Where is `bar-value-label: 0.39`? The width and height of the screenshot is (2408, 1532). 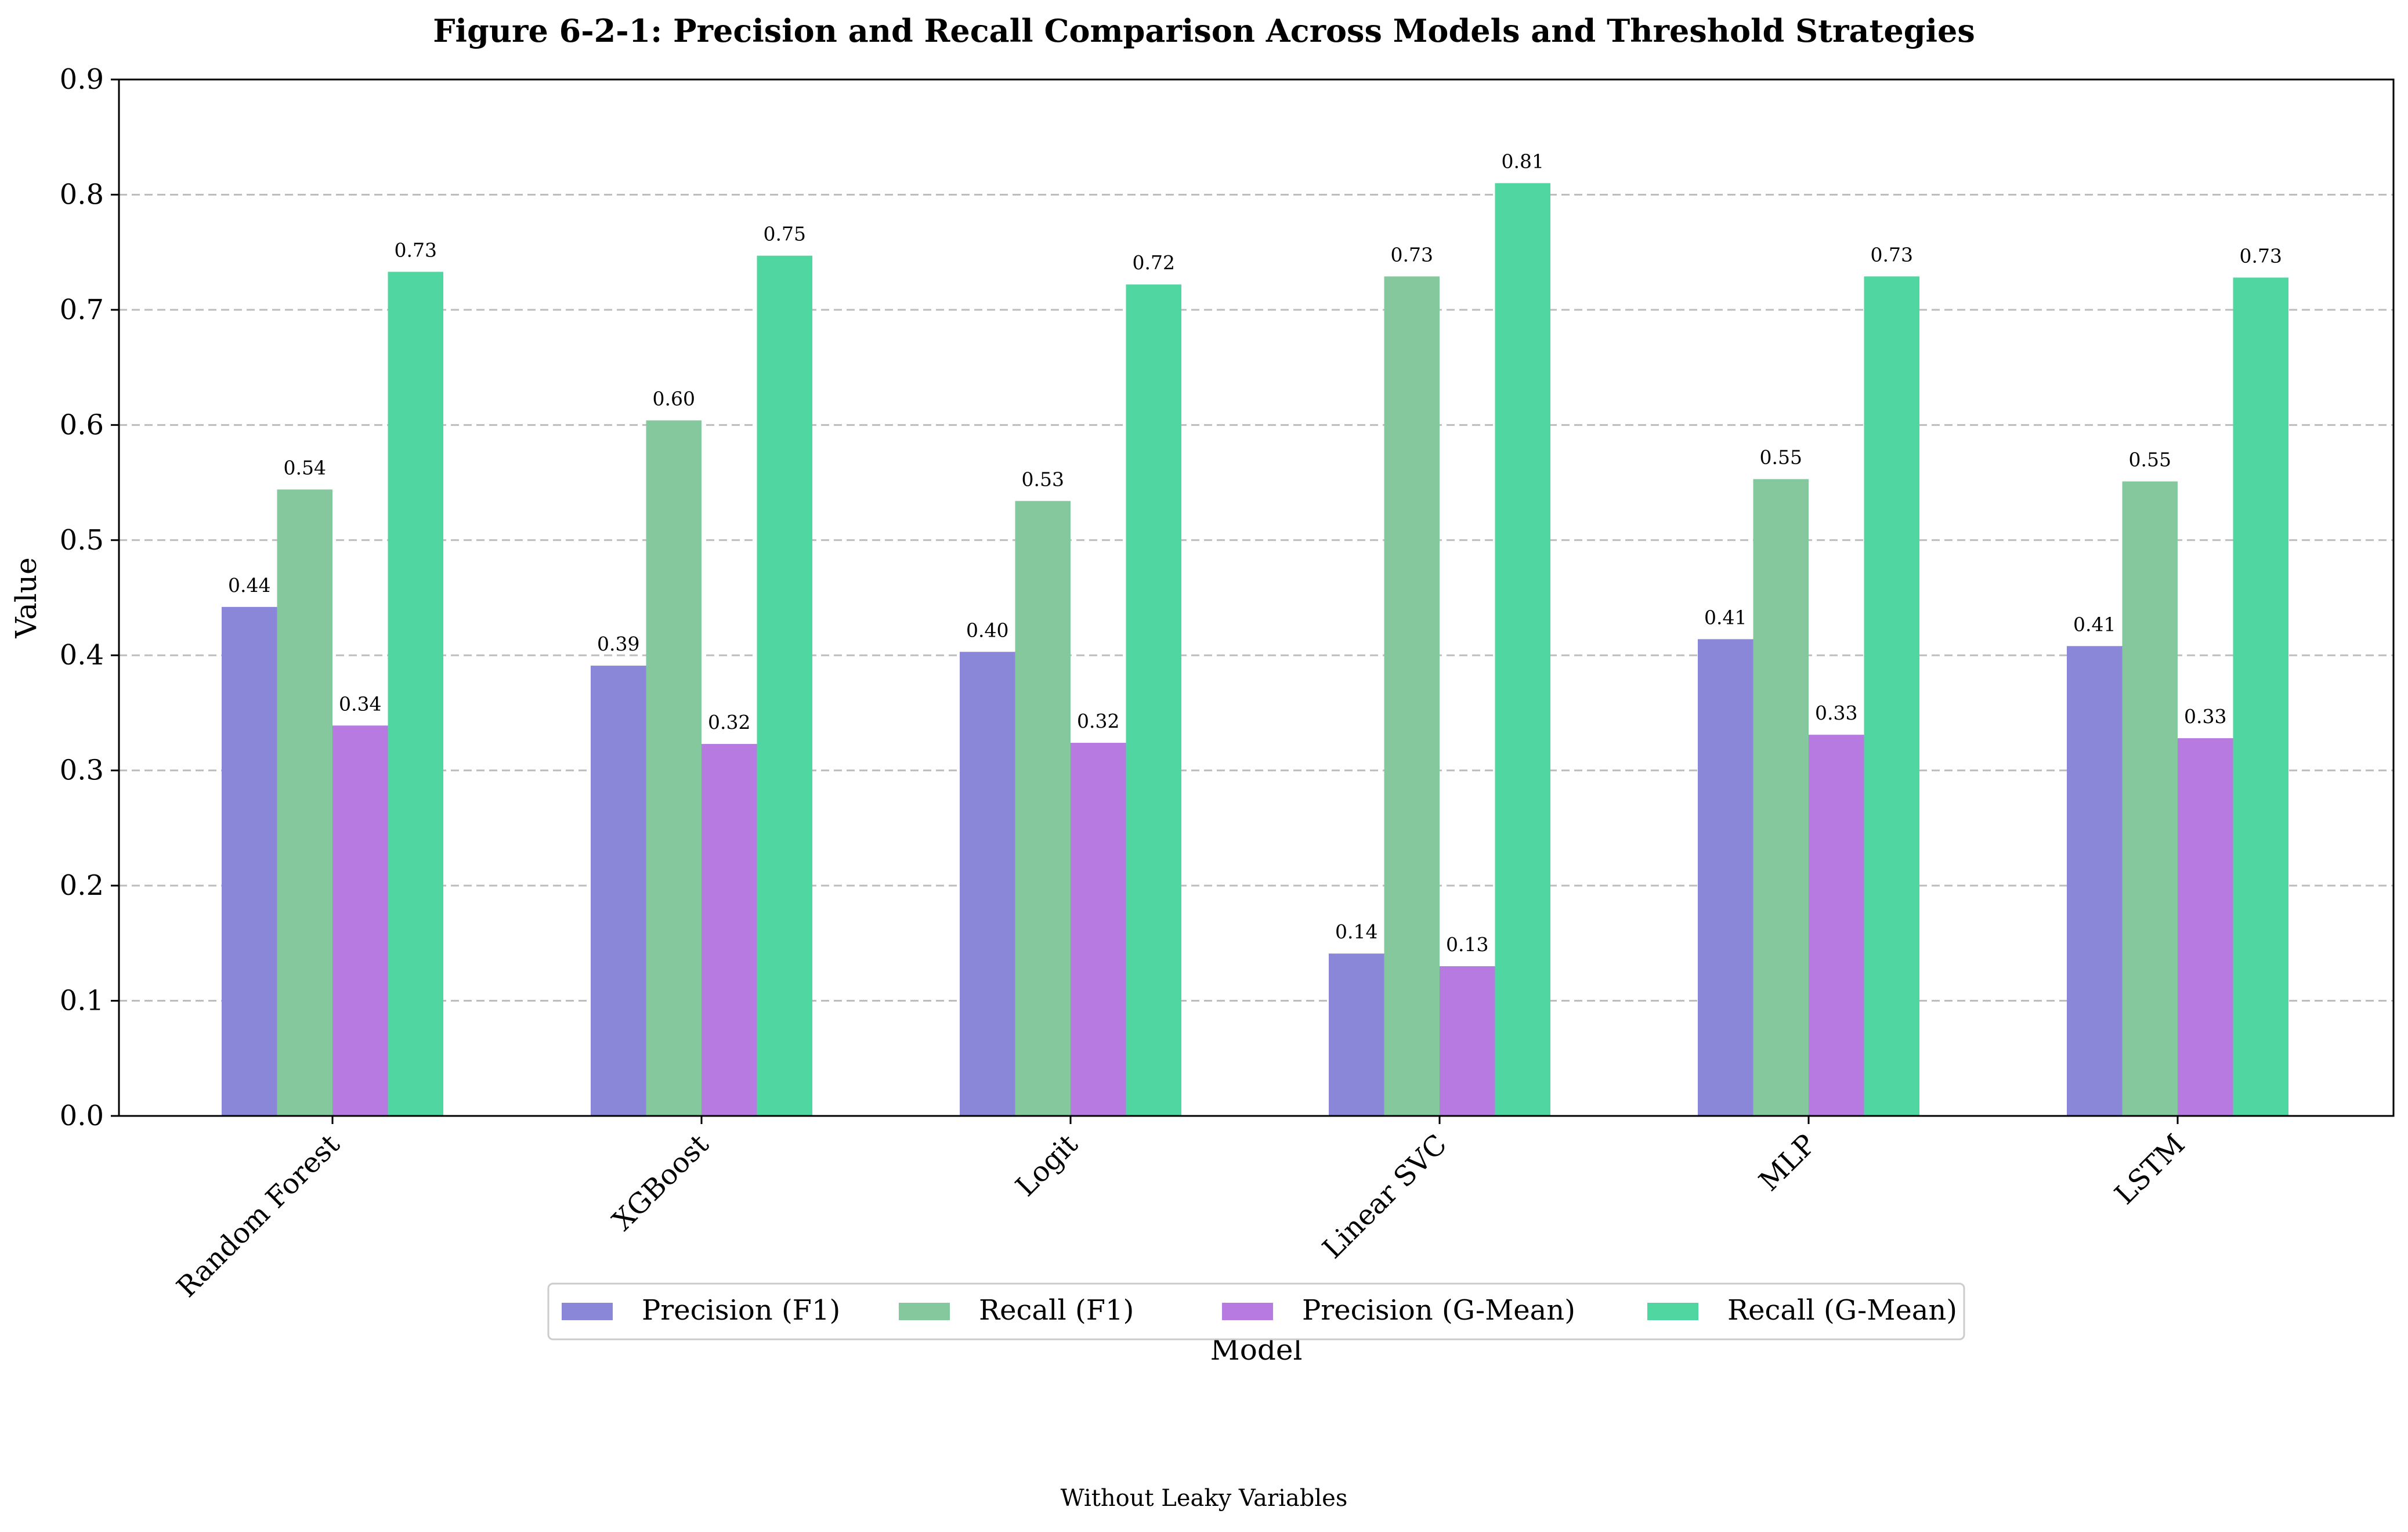
bar-value-label: 0.39 is located at coordinates (618, 644).